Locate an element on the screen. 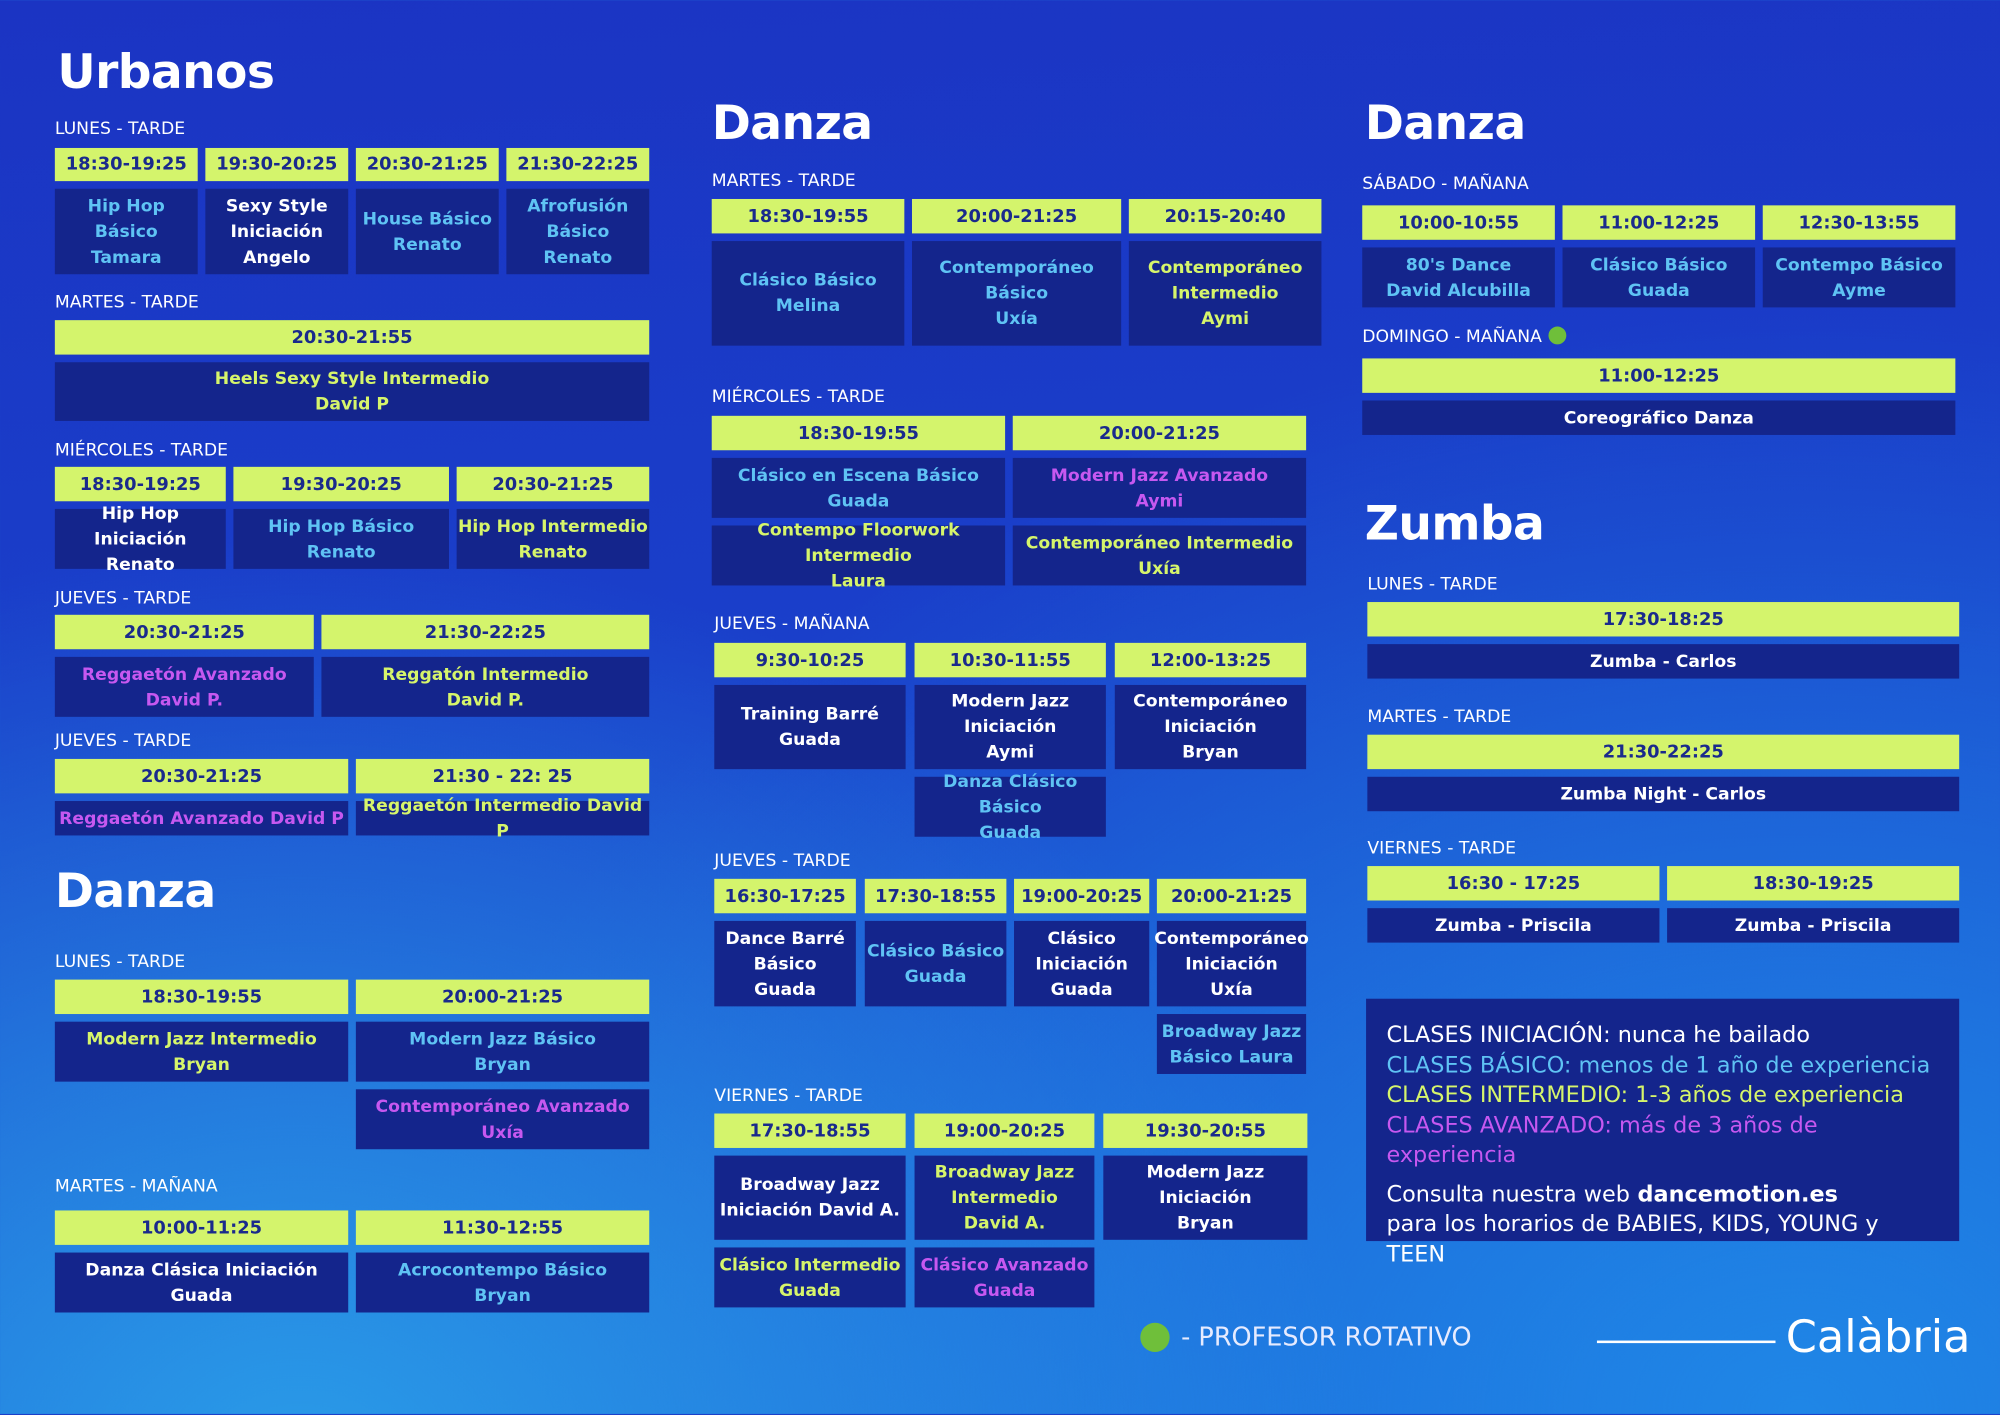 This screenshot has height=1415, width=2000. time-slot: 17:30-18:55 is located at coordinates (935, 896).